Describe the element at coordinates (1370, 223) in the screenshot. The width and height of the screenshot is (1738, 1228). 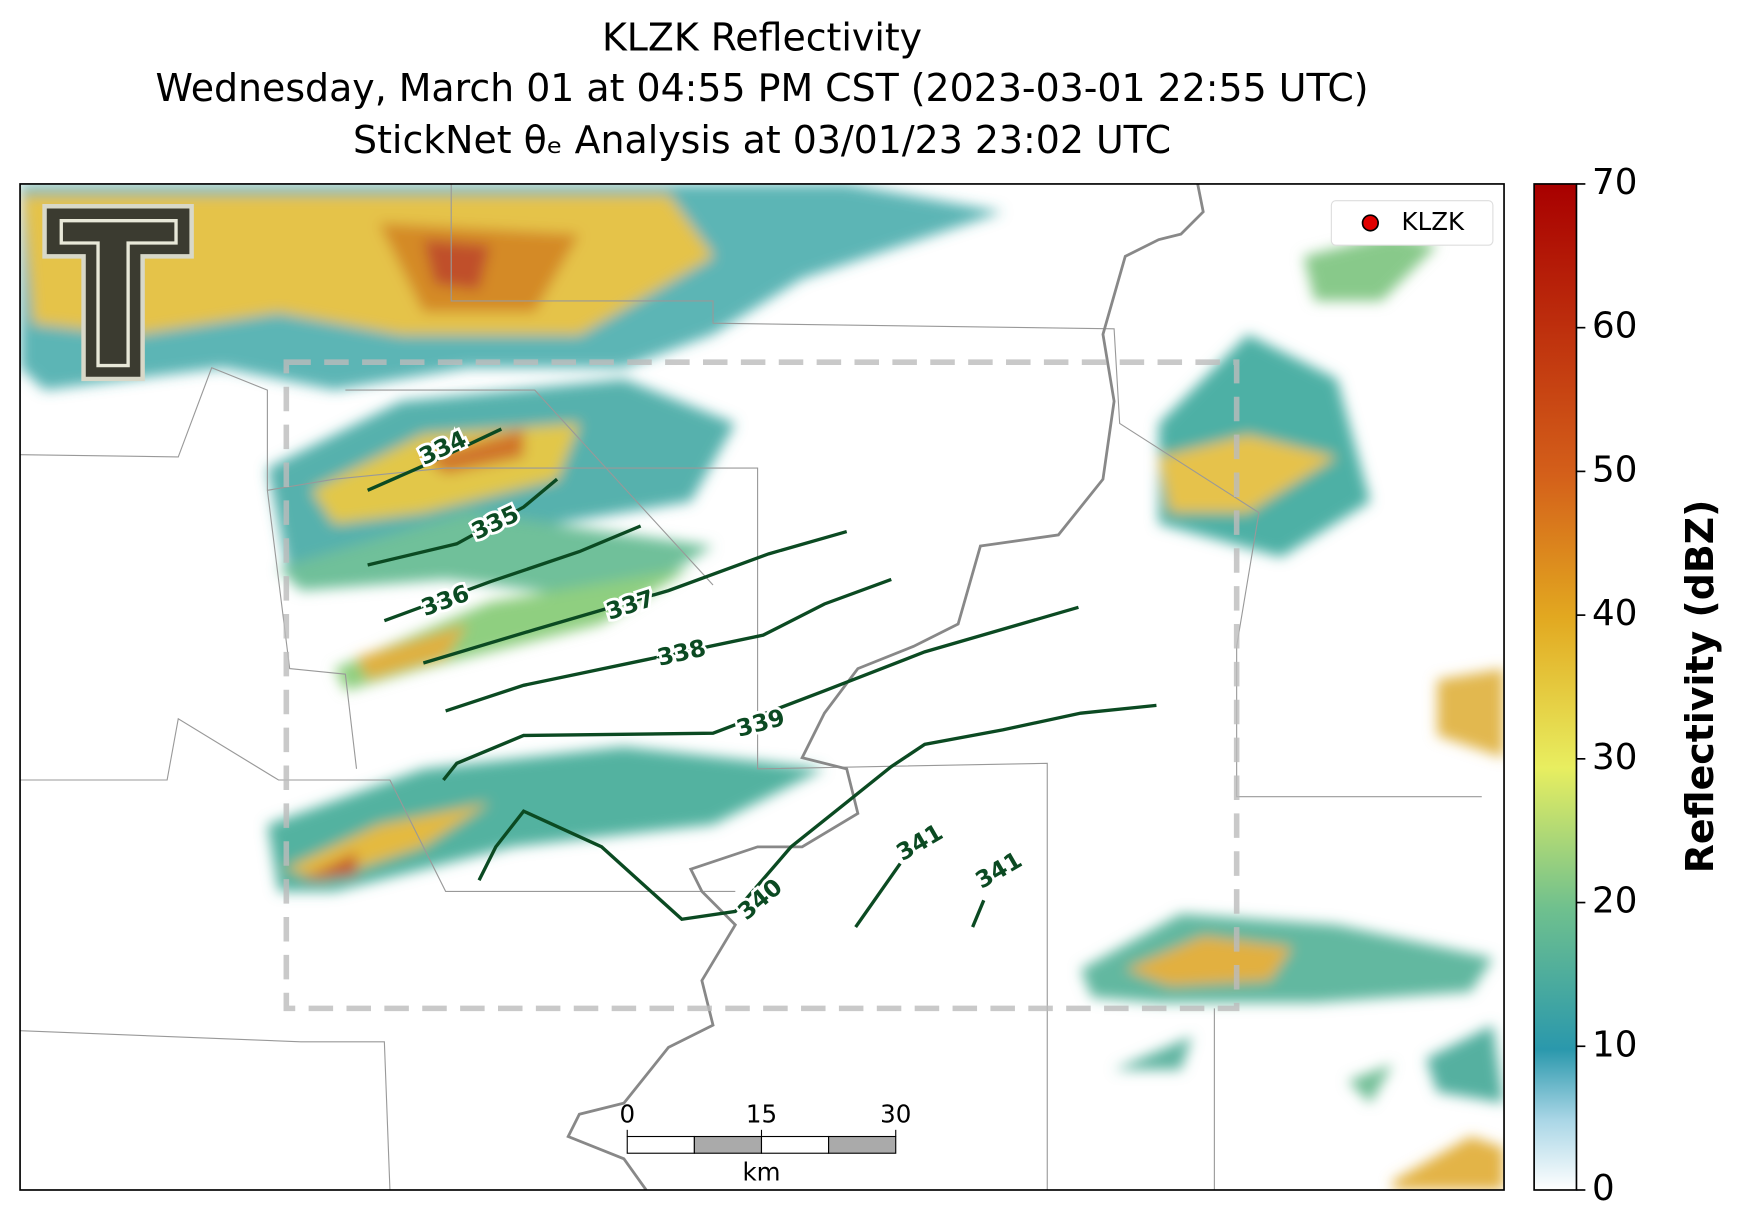
I see `legend-marker` at that location.